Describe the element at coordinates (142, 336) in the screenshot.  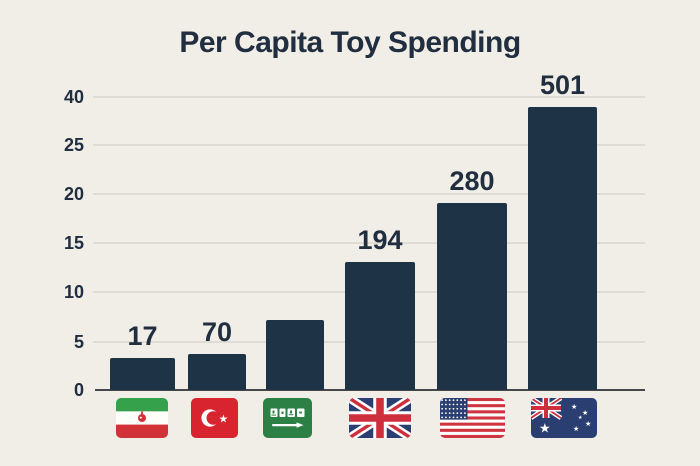
I see `bar-value-label: 17` at that location.